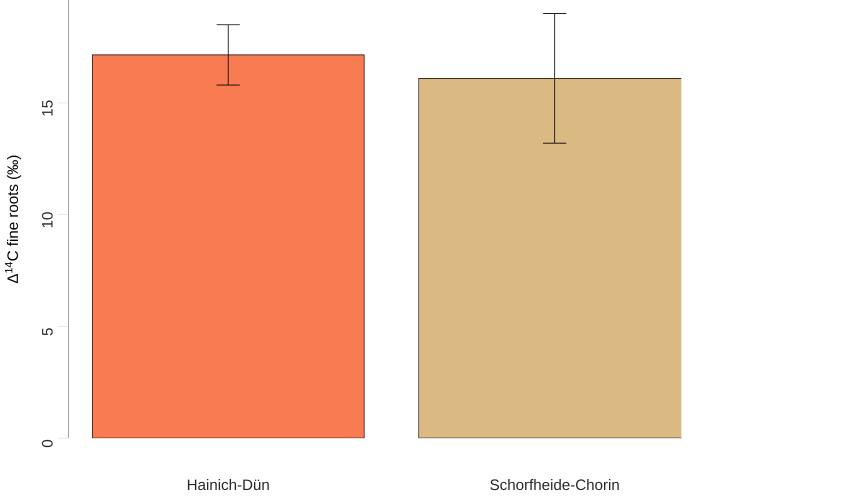 The image size is (841, 501). Describe the element at coordinates (554, 484) in the screenshot. I see `x-tick-label: Schorfheide-Chorin` at that location.